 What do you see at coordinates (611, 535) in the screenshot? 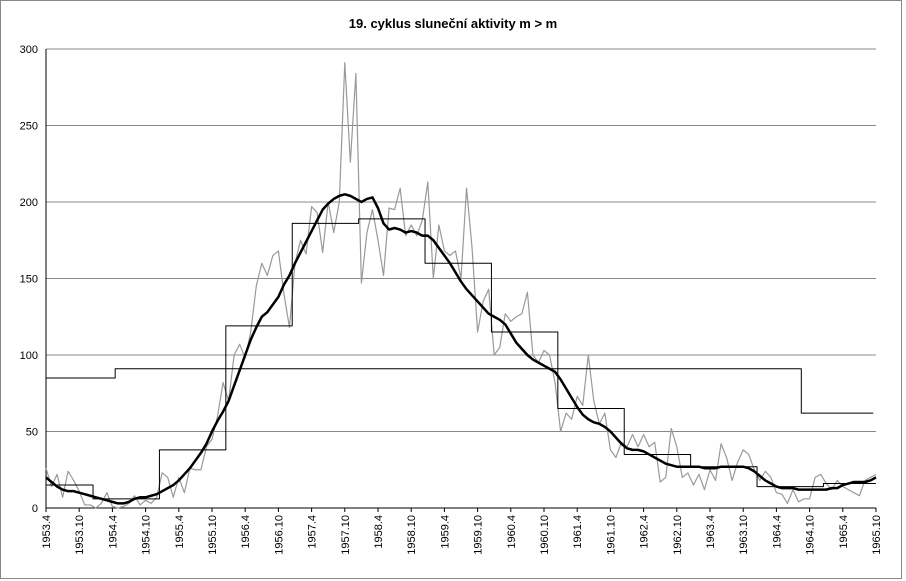
I see `x-tick-label: 1961.10` at bounding box center [611, 535].